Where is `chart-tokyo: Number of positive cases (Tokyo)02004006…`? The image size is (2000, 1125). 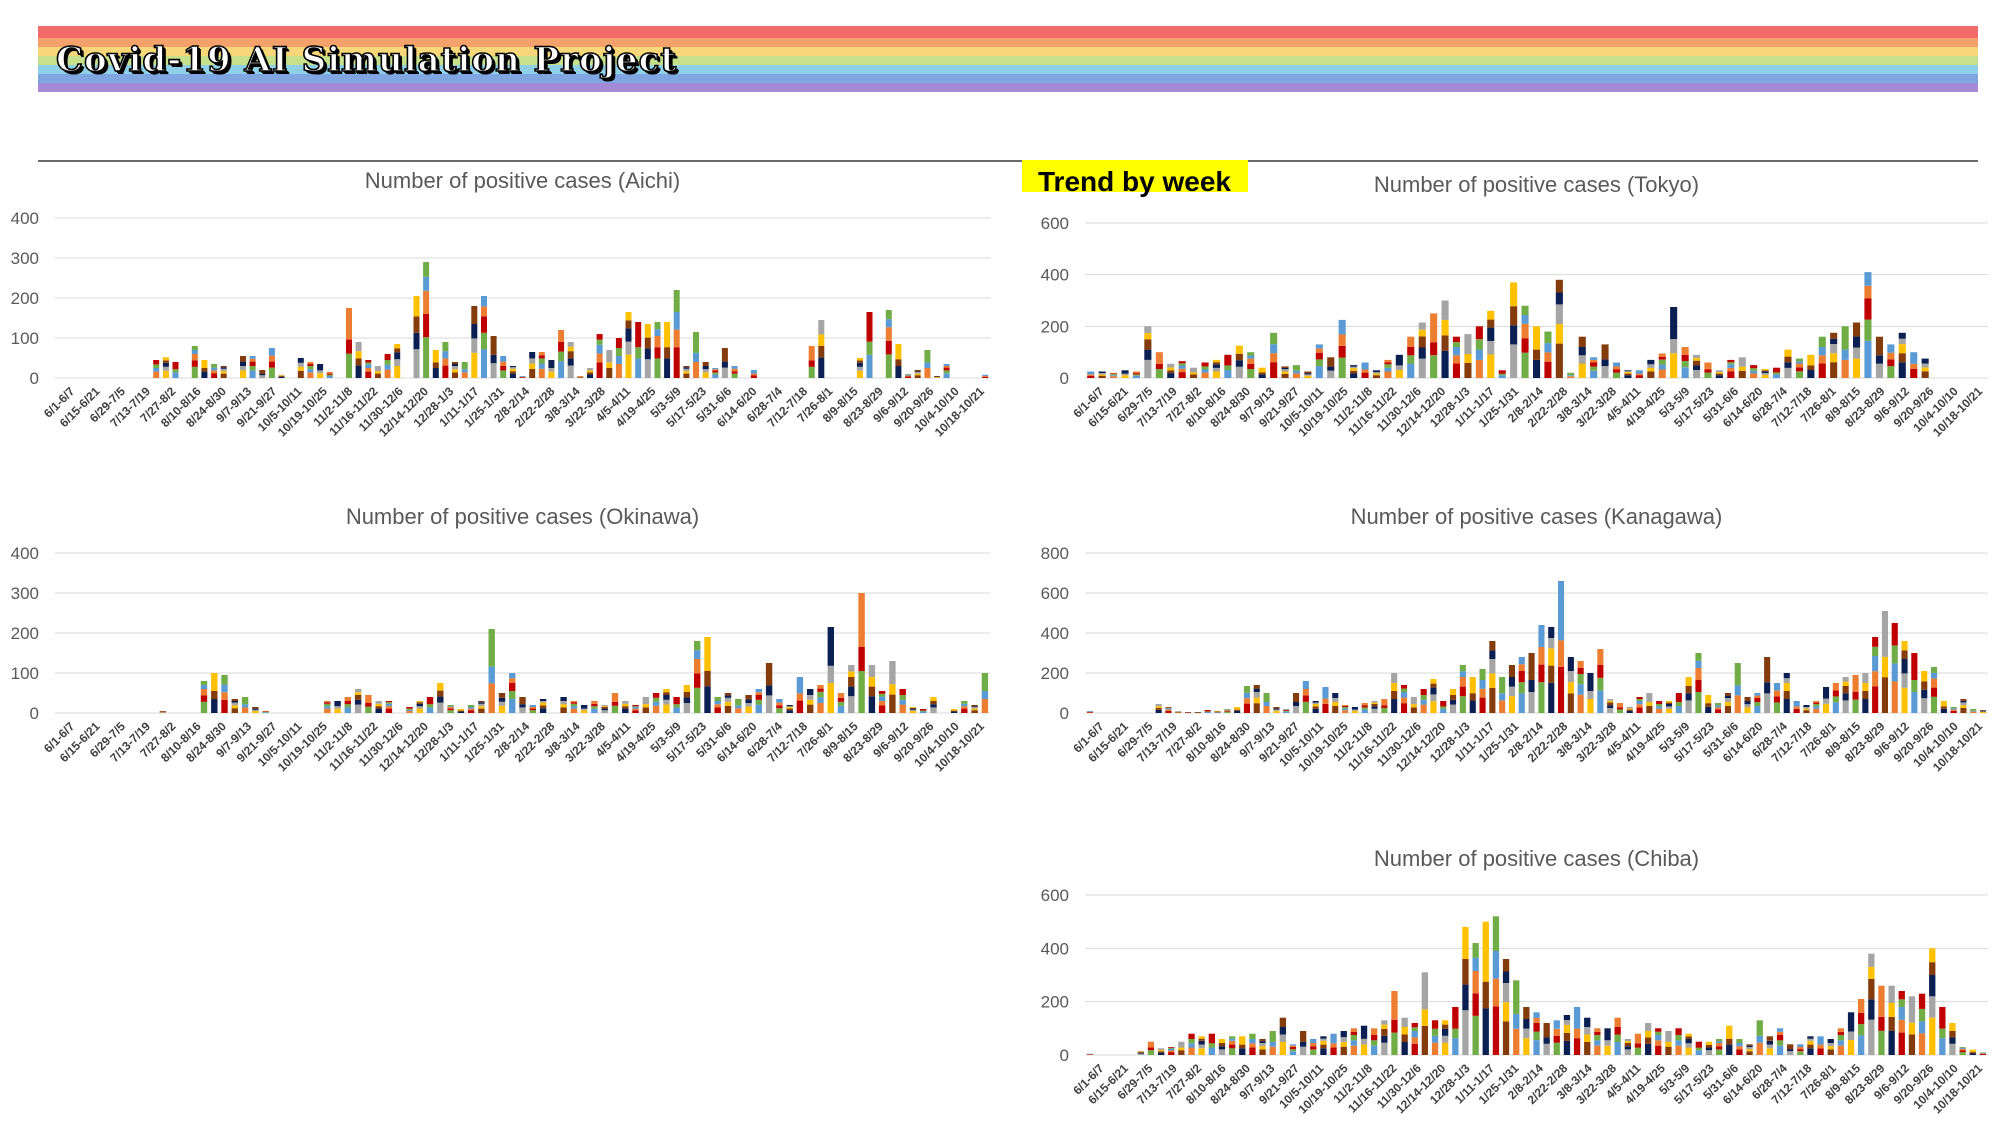
chart-tokyo: Number of positive cases (Tokyo)02004006… is located at coordinates (1514, 305).